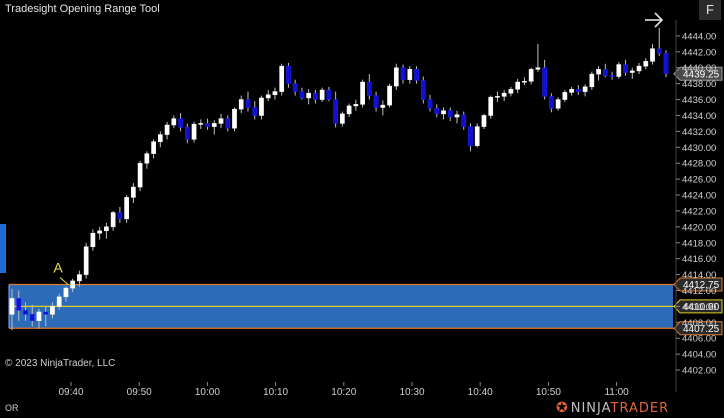  What do you see at coordinates (70, 392) in the screenshot?
I see `time-tick-label: 09:40` at bounding box center [70, 392].